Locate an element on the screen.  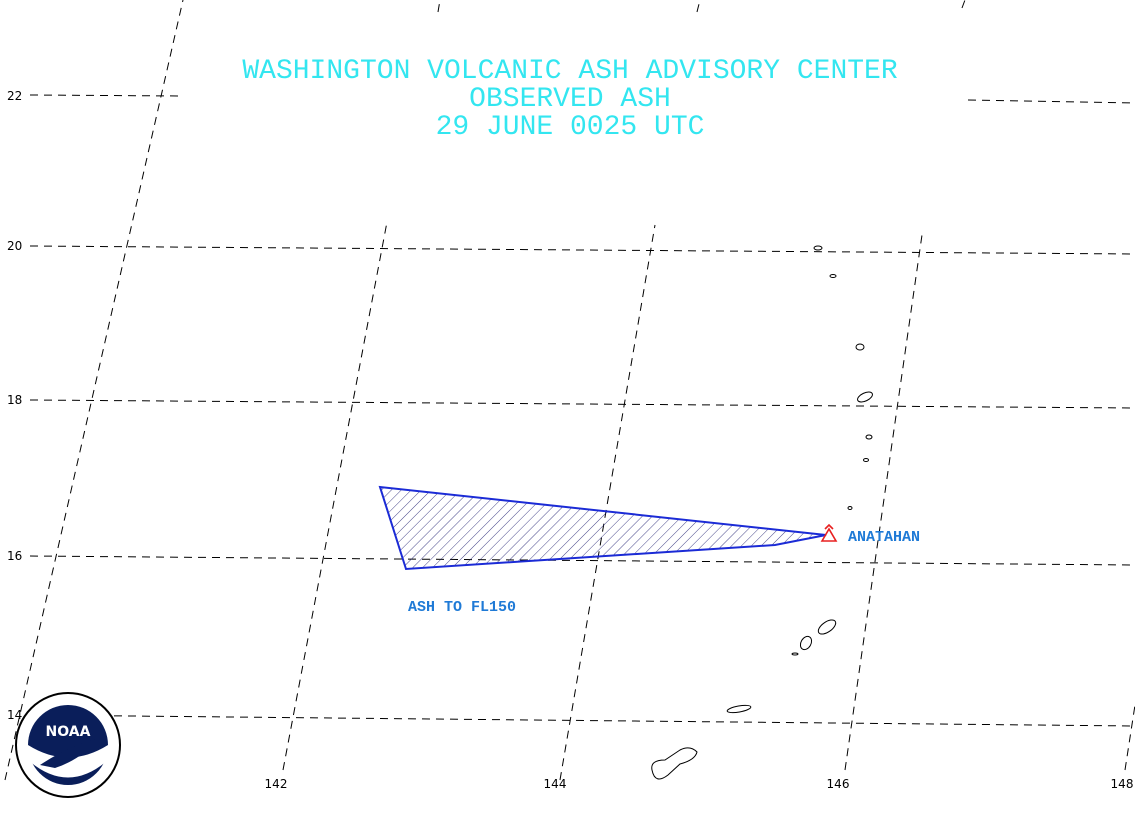
latitude-label: 22 is located at coordinates (14, 96).